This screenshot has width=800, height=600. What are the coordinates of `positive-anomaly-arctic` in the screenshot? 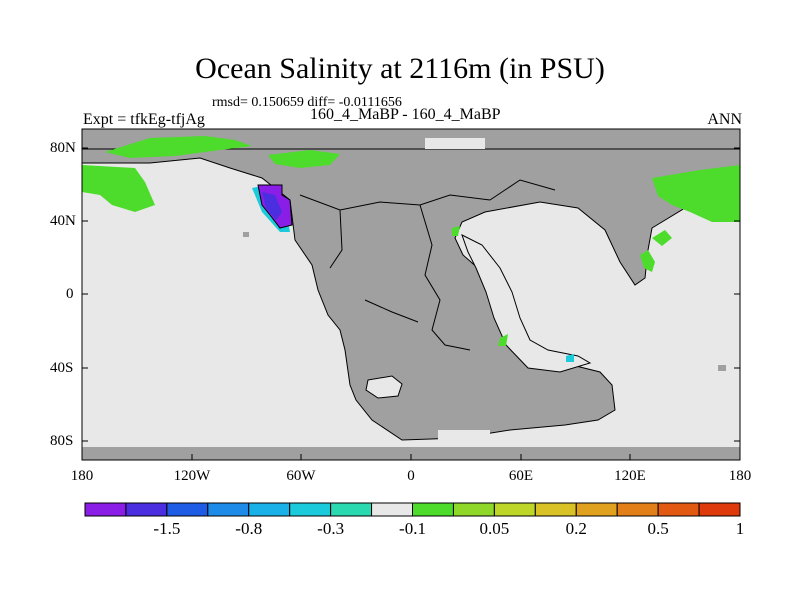 It's located at (178, 147).